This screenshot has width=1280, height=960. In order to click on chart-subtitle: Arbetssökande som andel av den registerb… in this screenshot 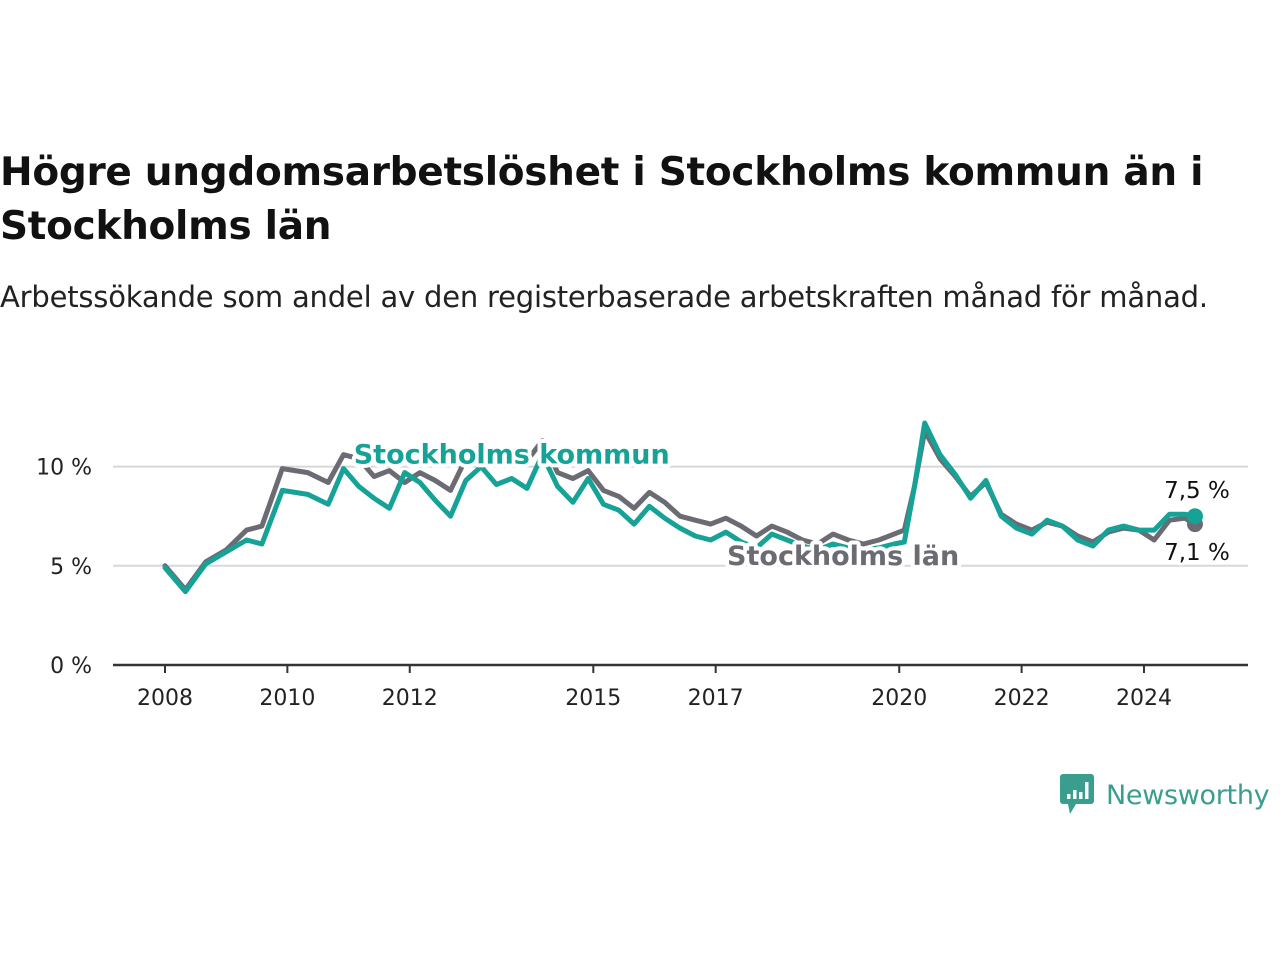, I will do `click(604, 297)`.